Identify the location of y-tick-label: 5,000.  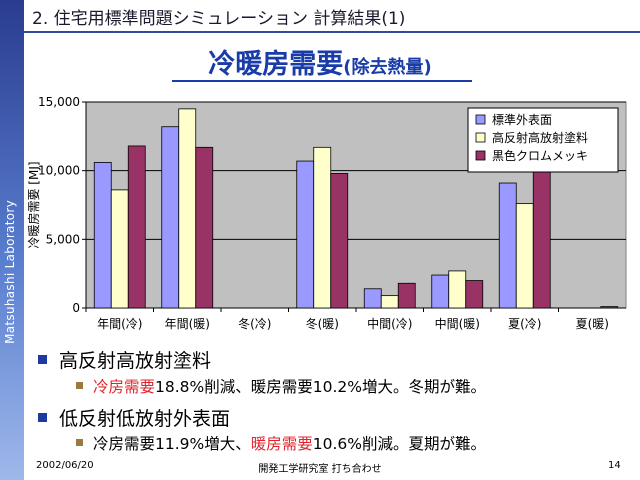
(63, 239).